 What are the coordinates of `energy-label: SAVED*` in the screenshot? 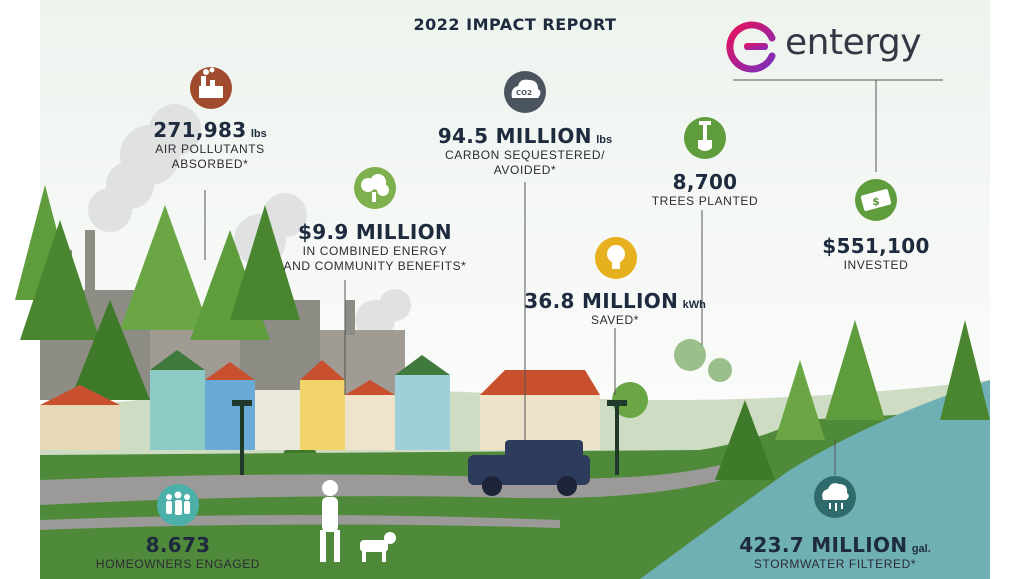 It's located at (615, 320).